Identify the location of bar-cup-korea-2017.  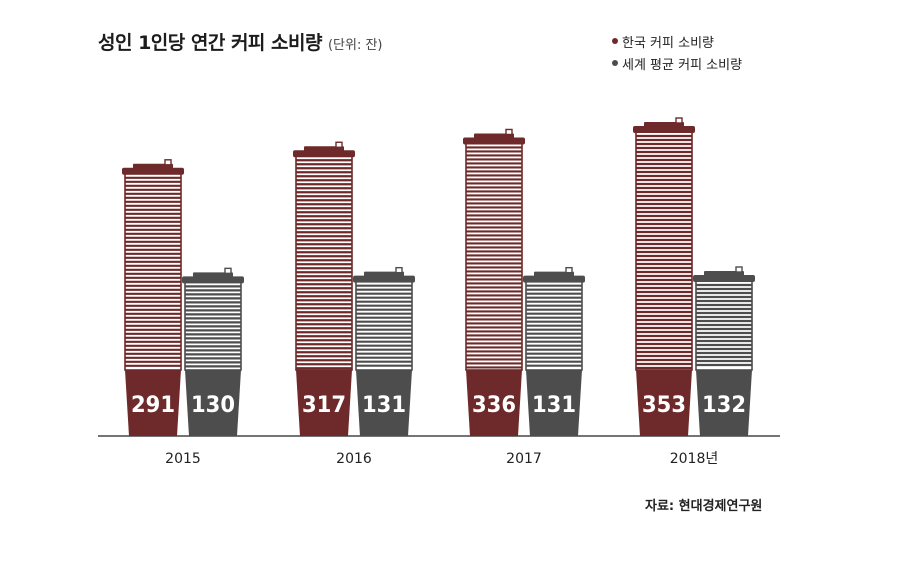
(494, 403).